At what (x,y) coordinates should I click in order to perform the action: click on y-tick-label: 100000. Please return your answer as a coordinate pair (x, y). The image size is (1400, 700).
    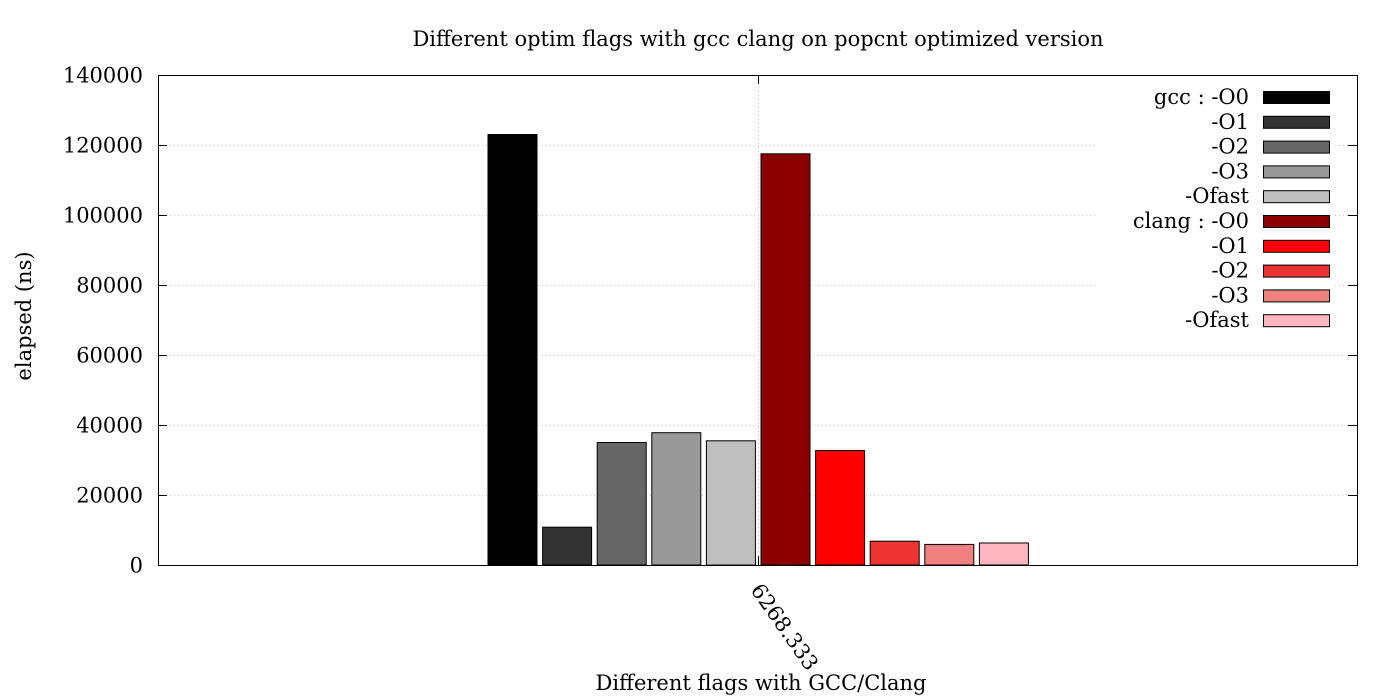
    Looking at the image, I should click on (103, 216).